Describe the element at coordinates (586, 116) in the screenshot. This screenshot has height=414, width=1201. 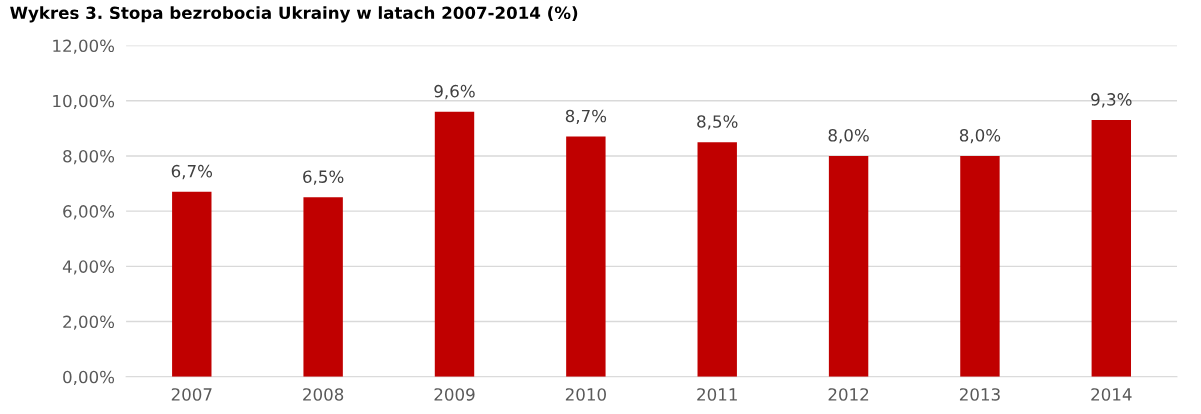
I see `data-label: 8,7%` at that location.